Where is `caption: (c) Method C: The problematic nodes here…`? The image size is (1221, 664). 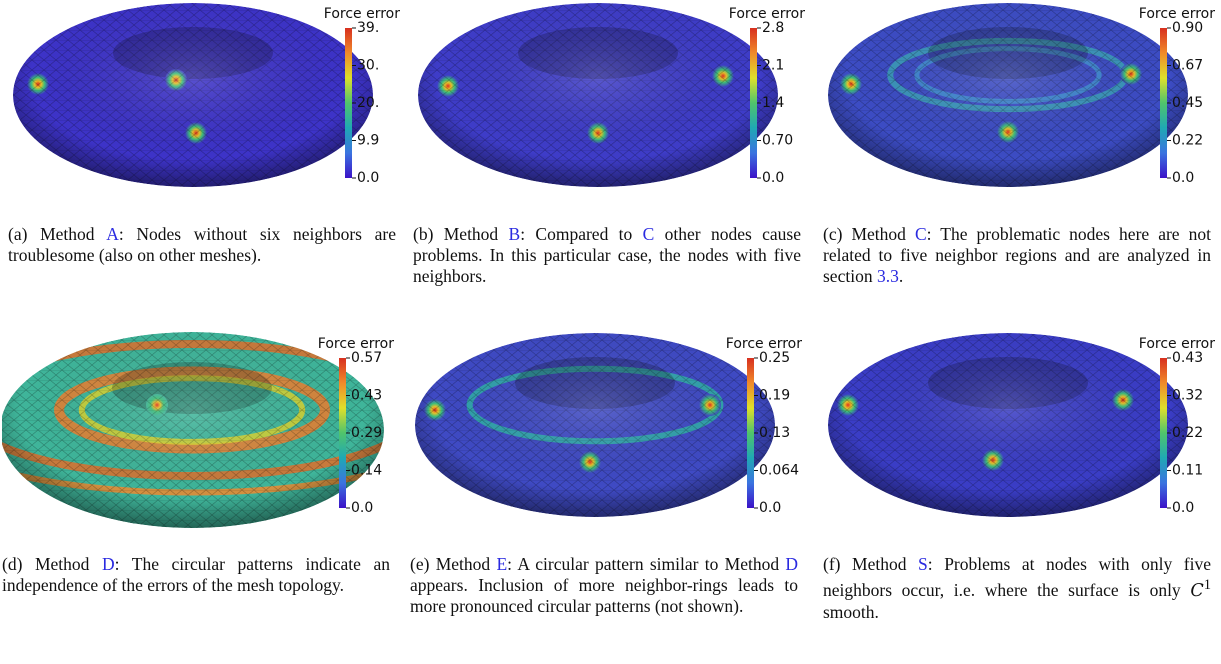
caption: (c) Method C: The problematic nodes here… is located at coordinates (1017, 255).